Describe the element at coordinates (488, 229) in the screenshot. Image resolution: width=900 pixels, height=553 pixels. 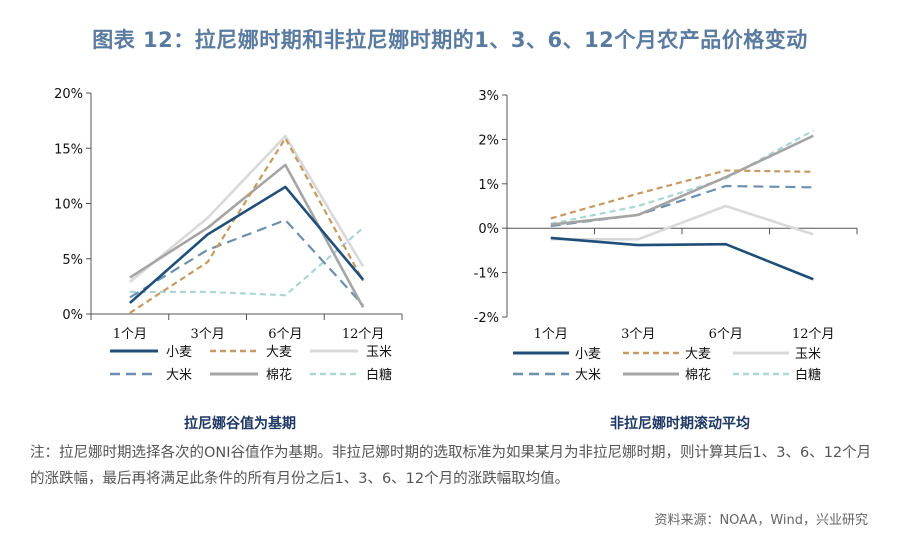
I see `right-y-tick-label: 0%` at that location.